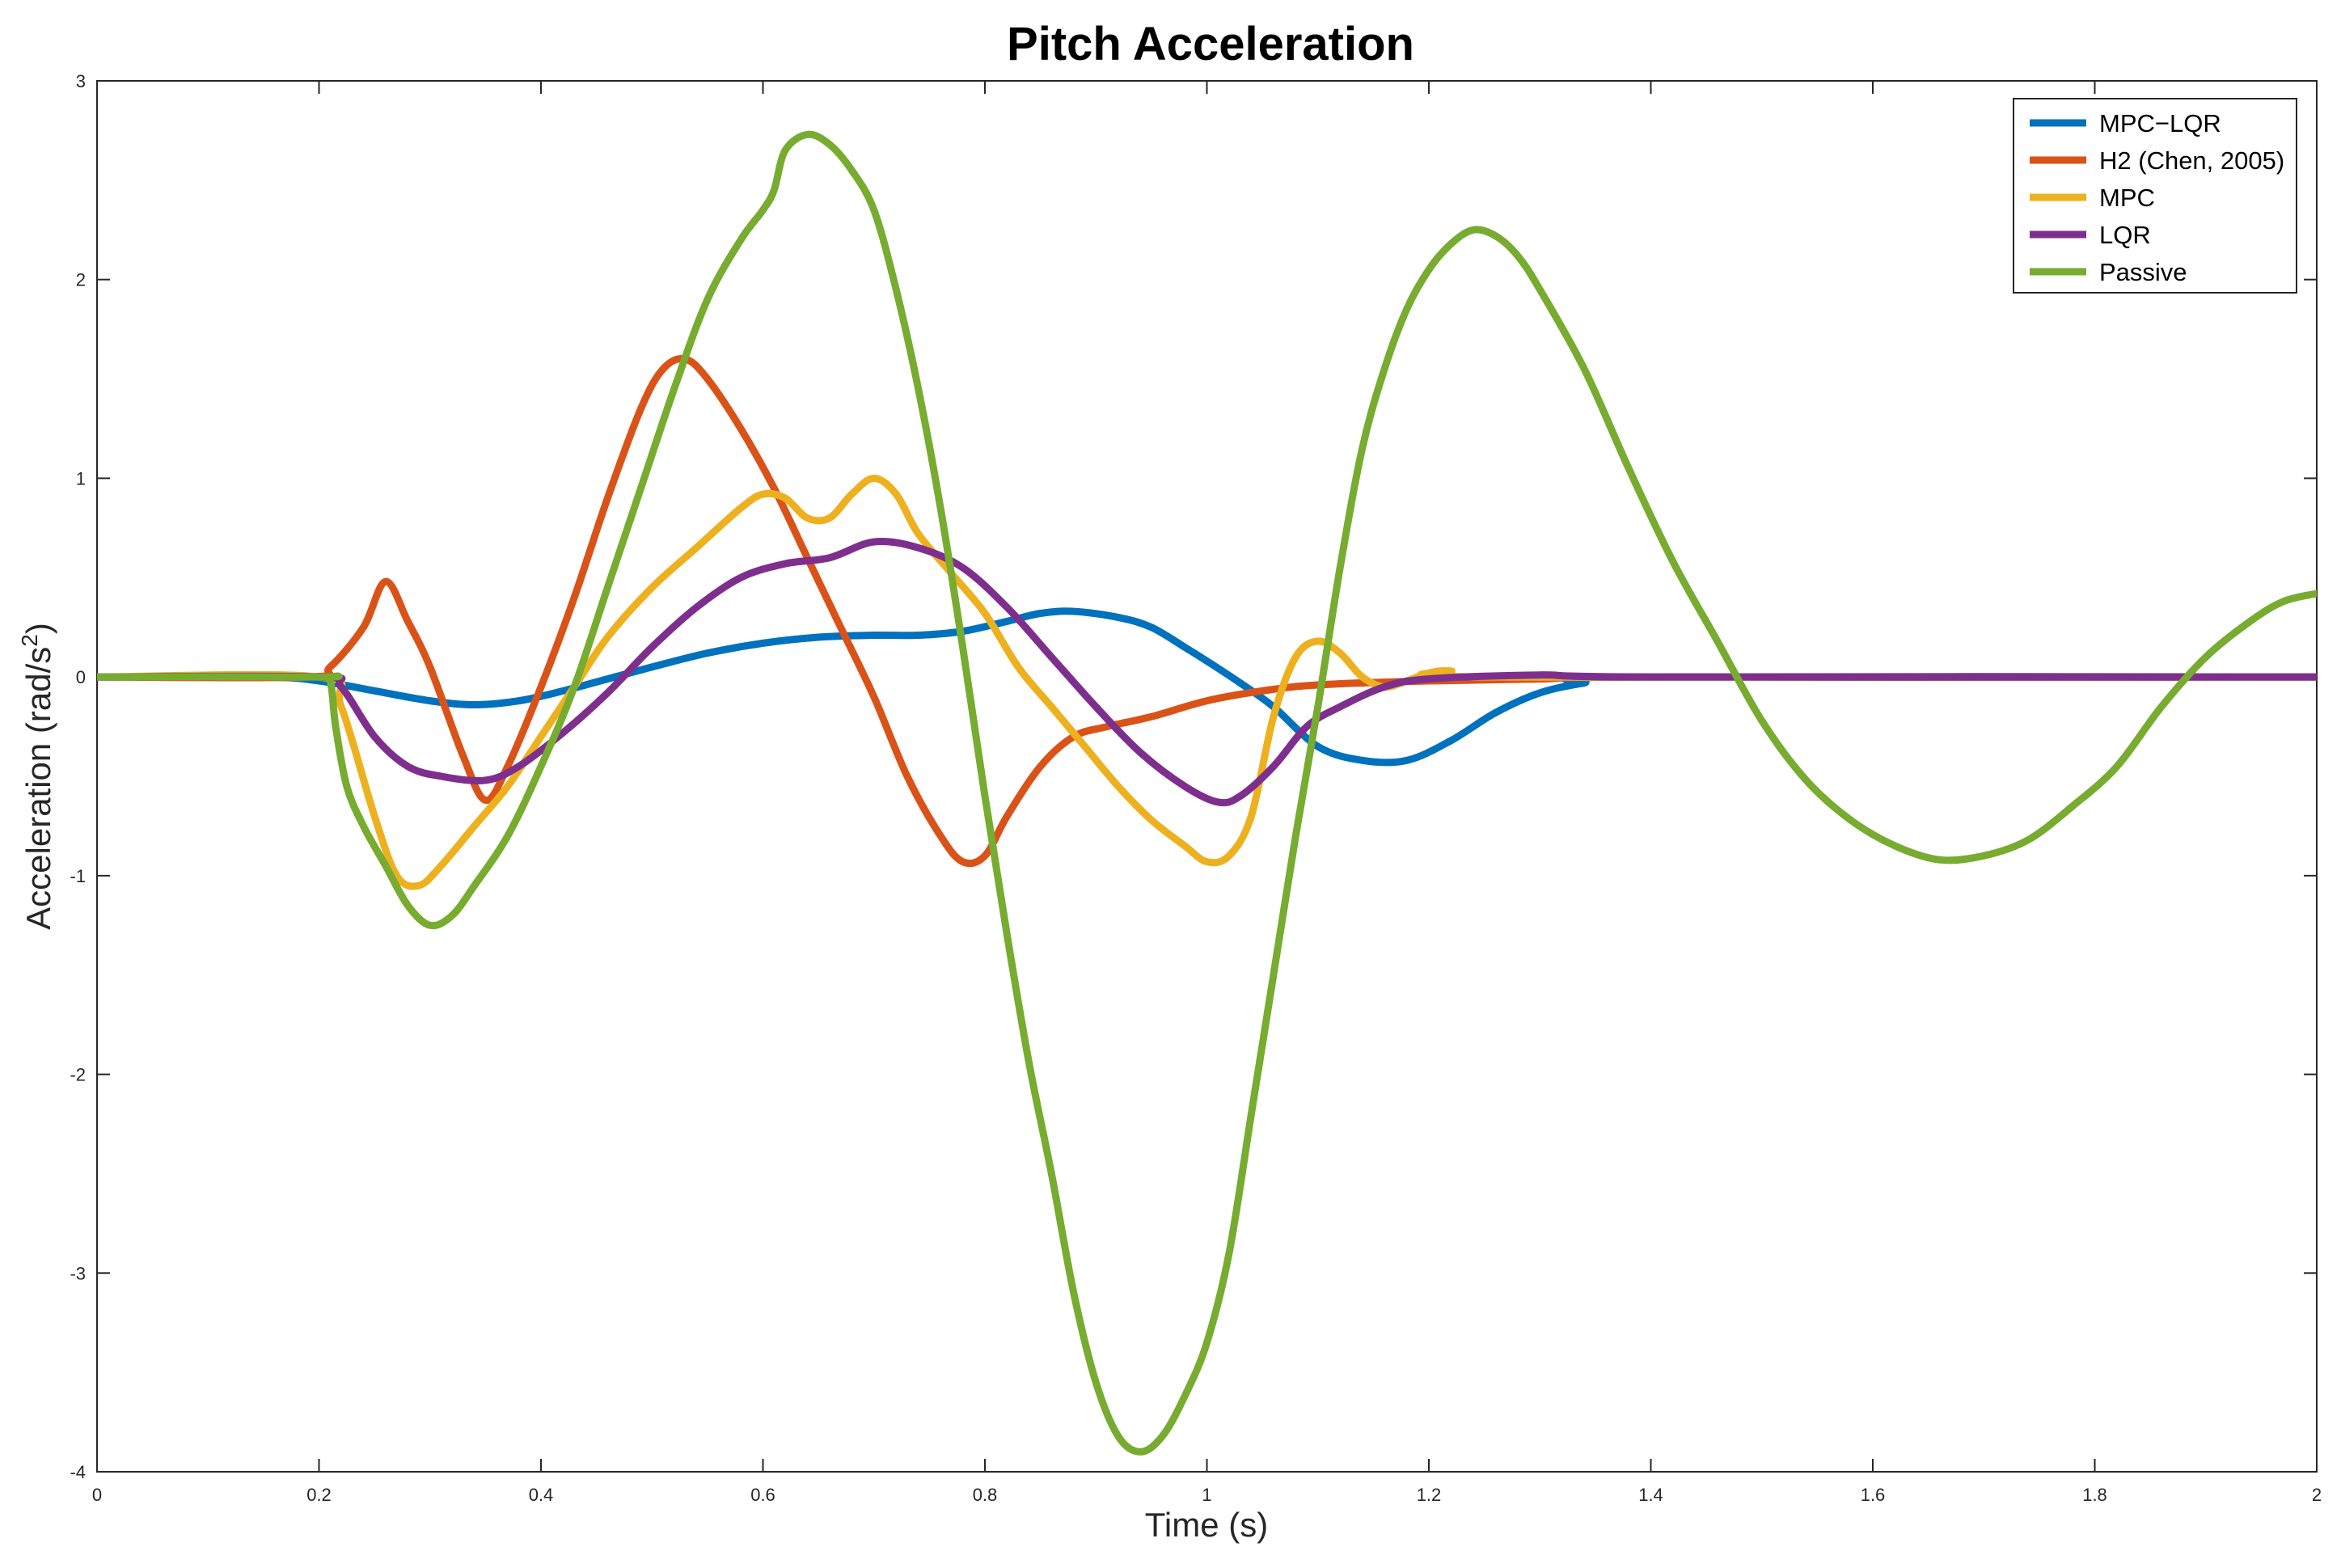  I want to click on x-tick-label: 2, so click(2317, 1495).